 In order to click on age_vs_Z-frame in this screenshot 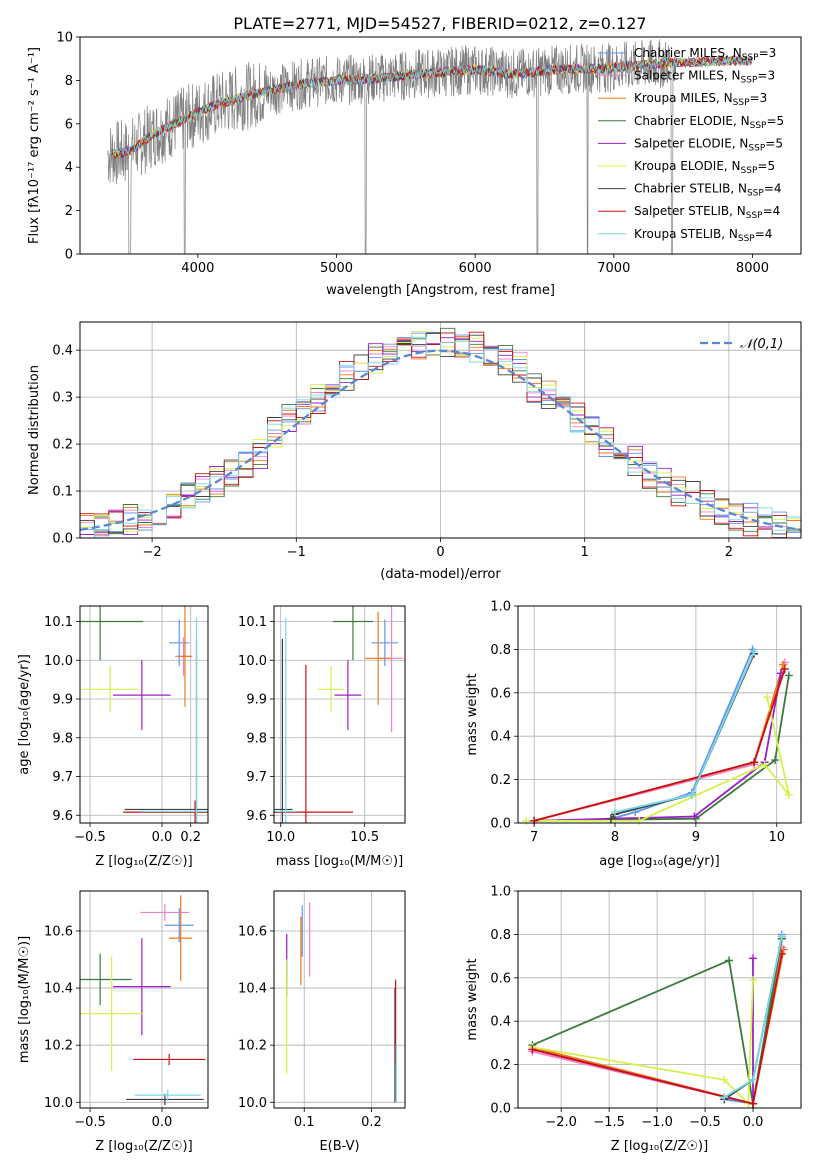, I will do `click(144, 714)`.